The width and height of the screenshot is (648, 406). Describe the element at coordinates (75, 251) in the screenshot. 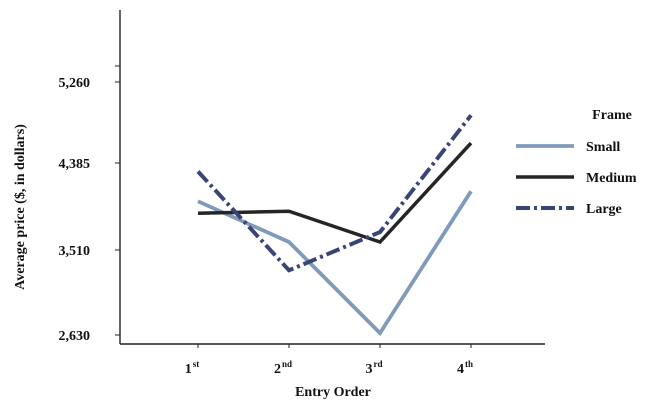

I see `y-tick-label: 3,510` at that location.